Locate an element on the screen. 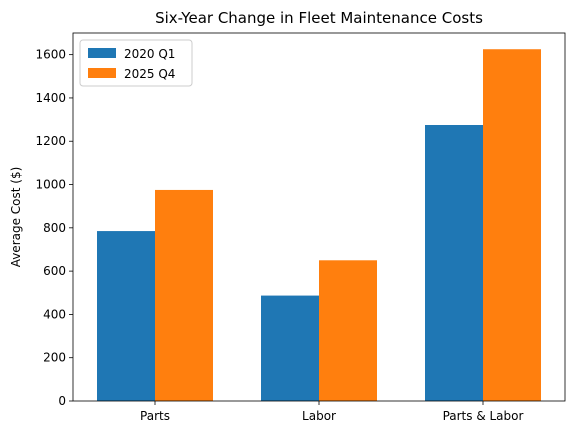 The width and height of the screenshot is (580, 435). y-tick-label: 1600 is located at coordinates (50, 55).